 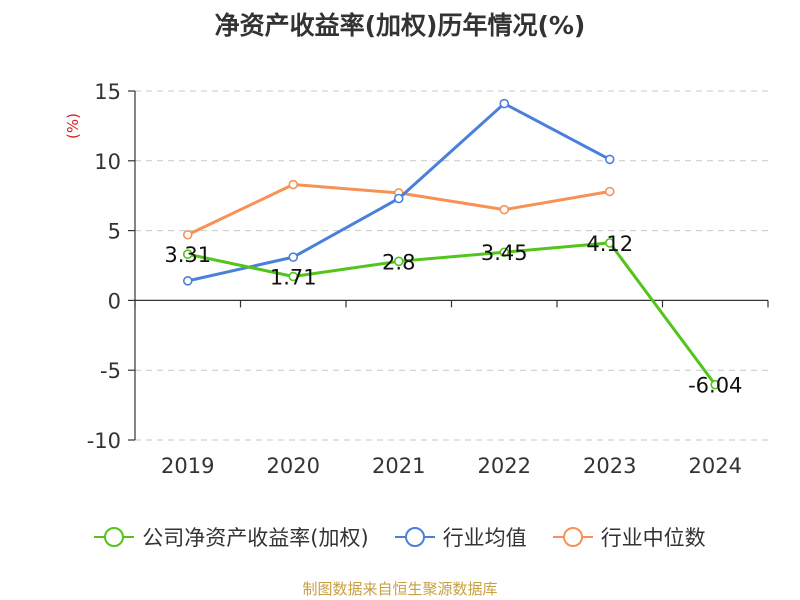 I want to click on legend: 公司净资产收益率(加权) 行业均值 行业中位数, so click(x=400, y=537).